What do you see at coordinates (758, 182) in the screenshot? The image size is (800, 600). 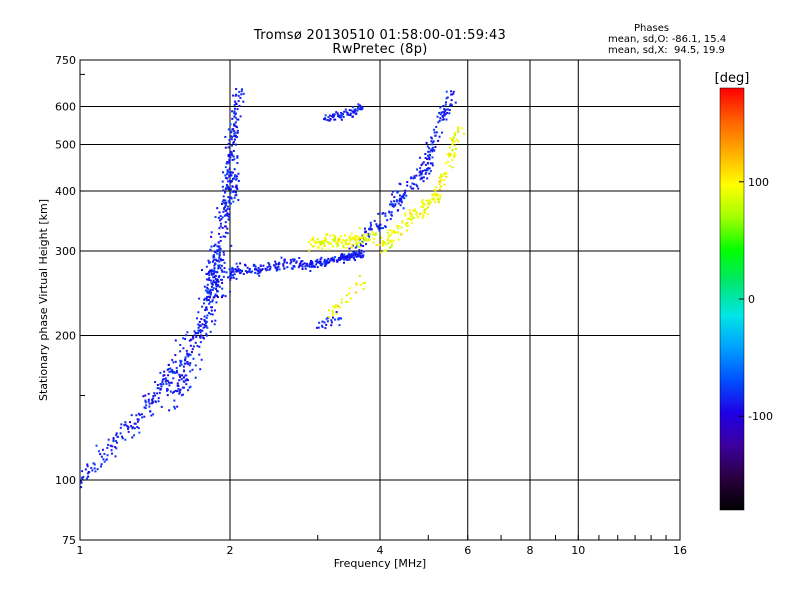 I see `colorbar-tick-label: 100` at bounding box center [758, 182].